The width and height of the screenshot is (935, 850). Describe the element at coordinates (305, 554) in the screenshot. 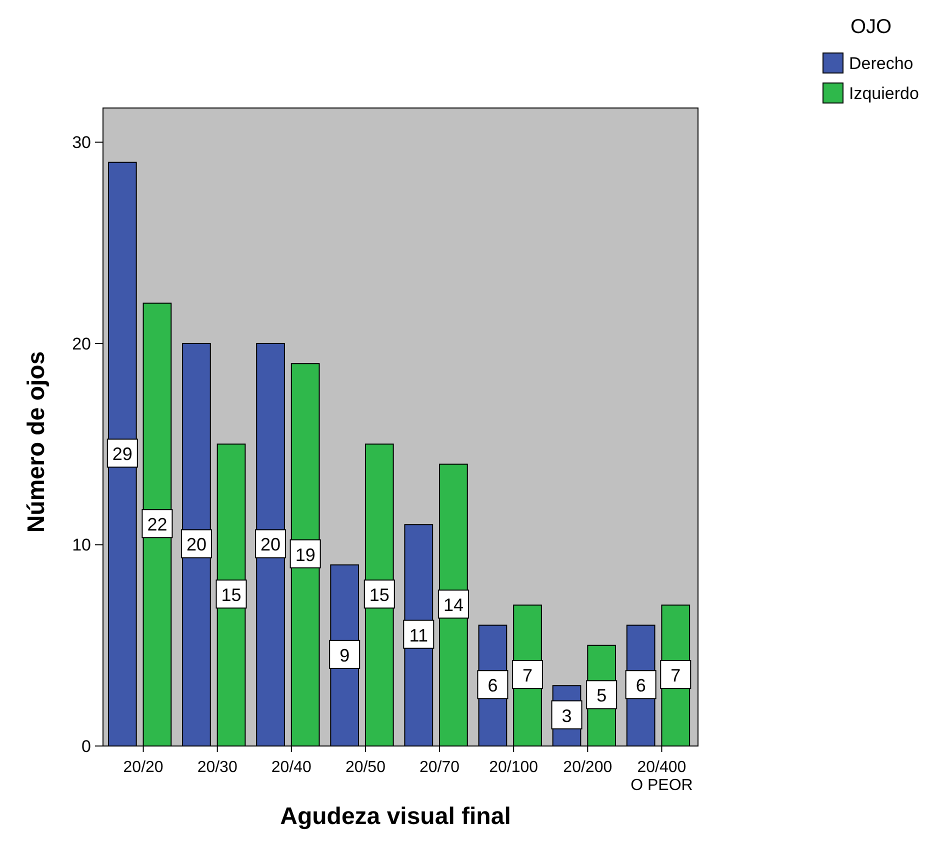

I see `data-label: 19` at that location.